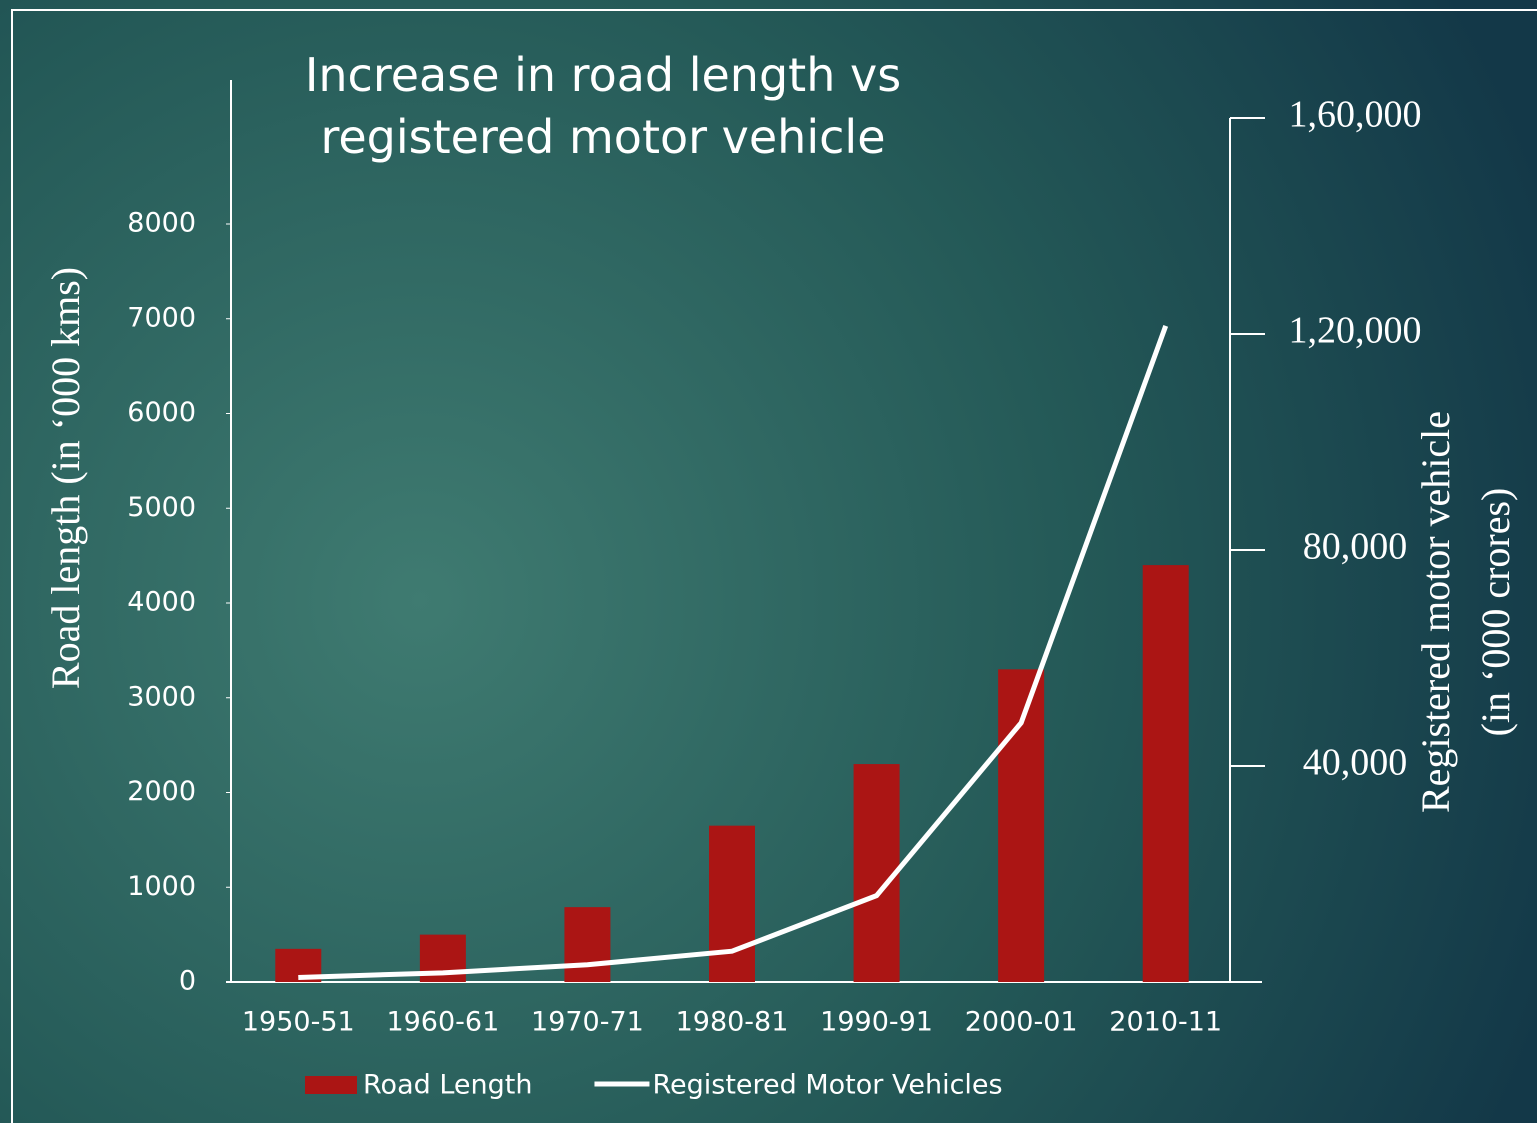 The width and height of the screenshot is (1537, 1123). Describe the element at coordinates (161, 317) in the screenshot. I see `y-tick-label: 7000` at that location.